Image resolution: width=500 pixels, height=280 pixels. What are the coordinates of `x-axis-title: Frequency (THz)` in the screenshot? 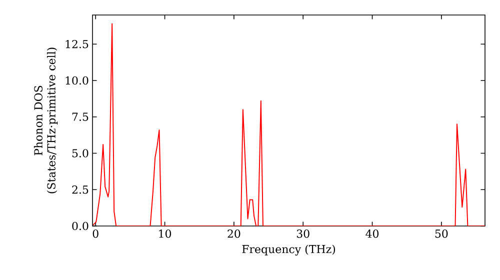 It's located at (289, 250).